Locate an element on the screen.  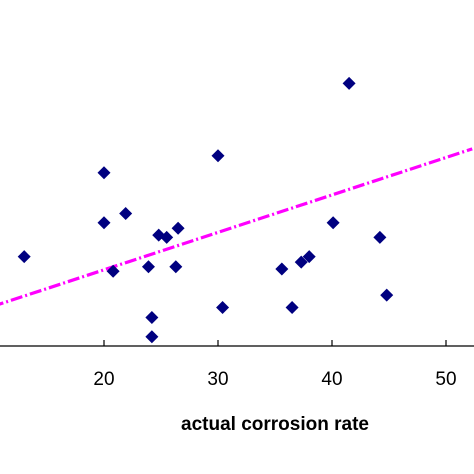
x-tick-label: 20 is located at coordinates (103, 379).